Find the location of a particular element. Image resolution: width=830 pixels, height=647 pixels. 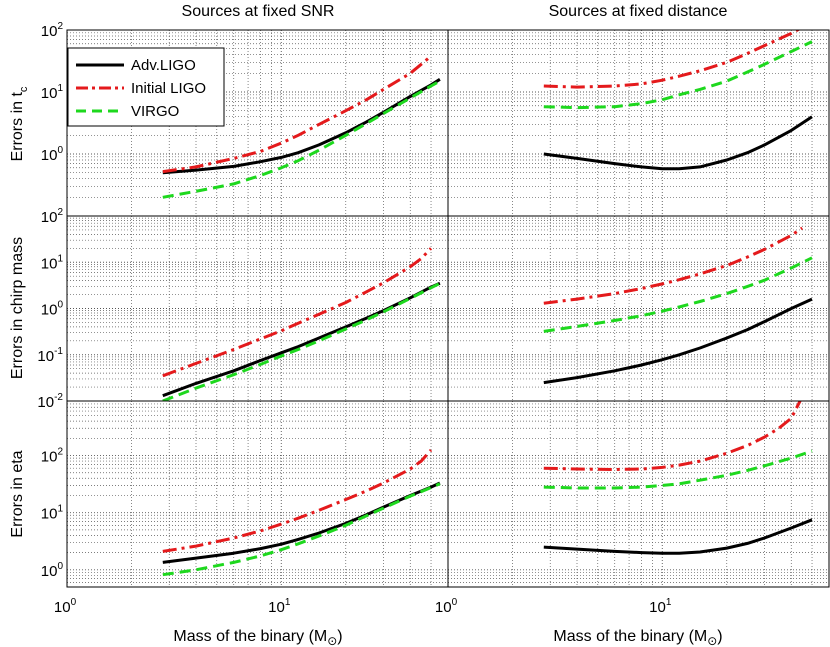

legend-label-initial-ligo: Initial LIGO is located at coordinates (168, 88).